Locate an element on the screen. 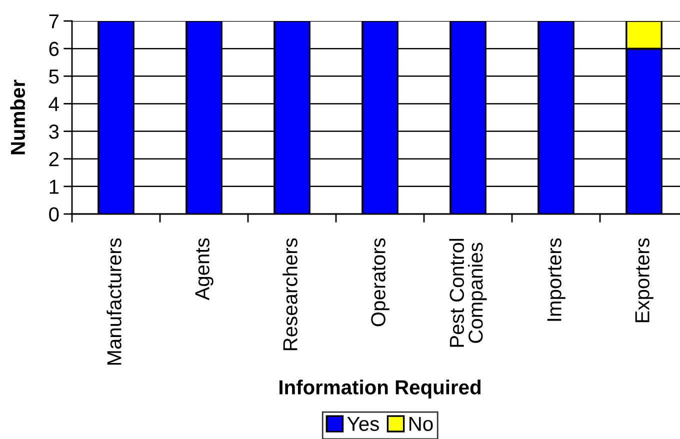  legend-label: Yes is located at coordinates (363, 423).